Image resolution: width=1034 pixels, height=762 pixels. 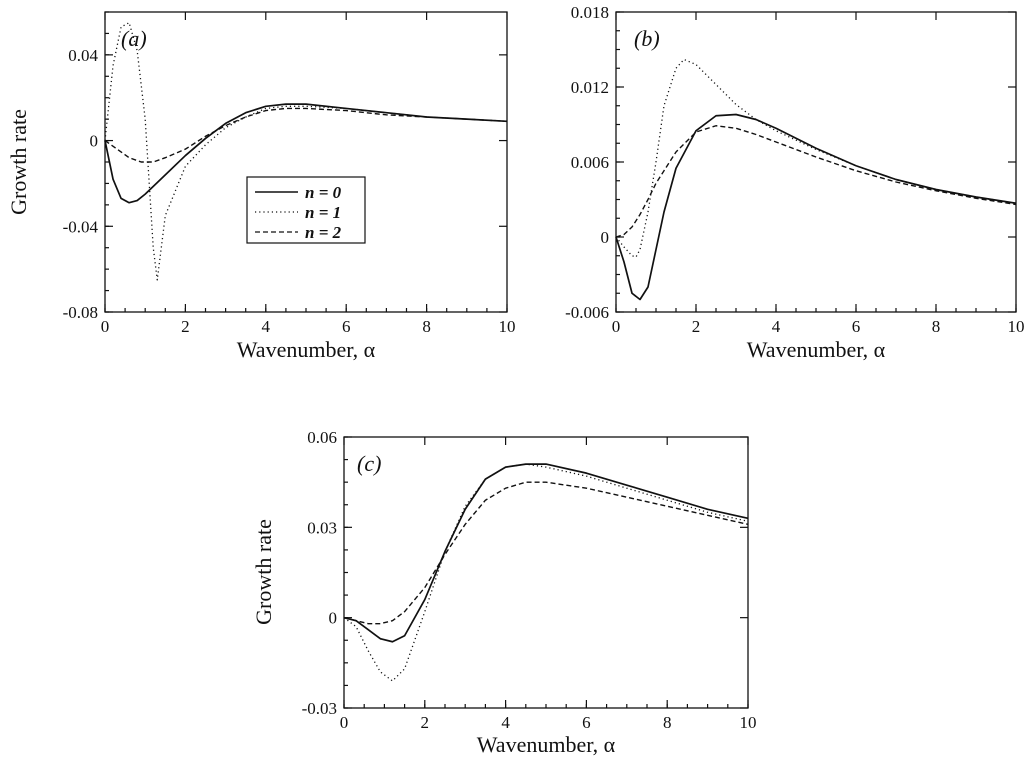 I want to click on y-tick-label: 0.018, so click(x=590, y=12).